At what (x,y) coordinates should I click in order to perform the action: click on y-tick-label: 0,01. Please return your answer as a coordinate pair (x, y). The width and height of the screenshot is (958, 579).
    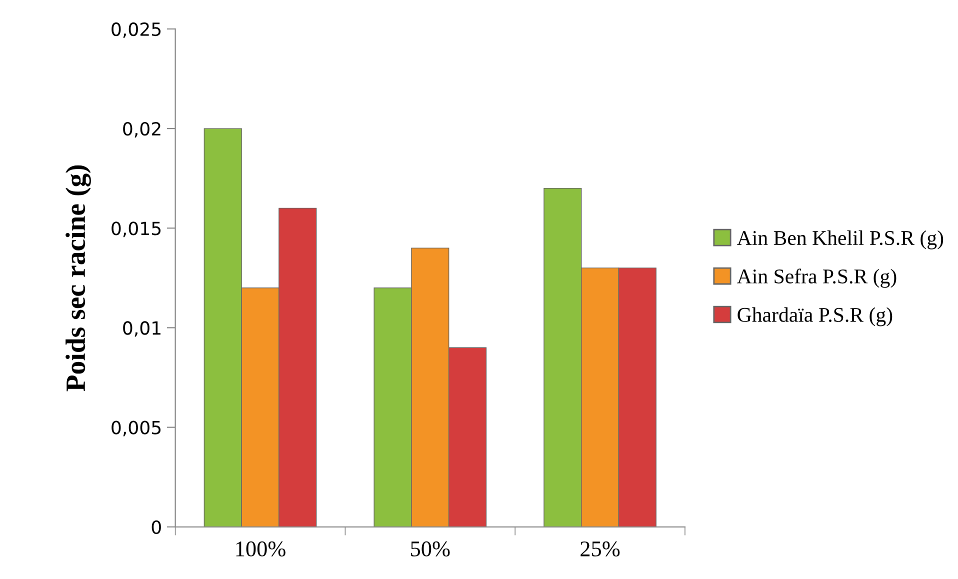
    Looking at the image, I should click on (141, 329).